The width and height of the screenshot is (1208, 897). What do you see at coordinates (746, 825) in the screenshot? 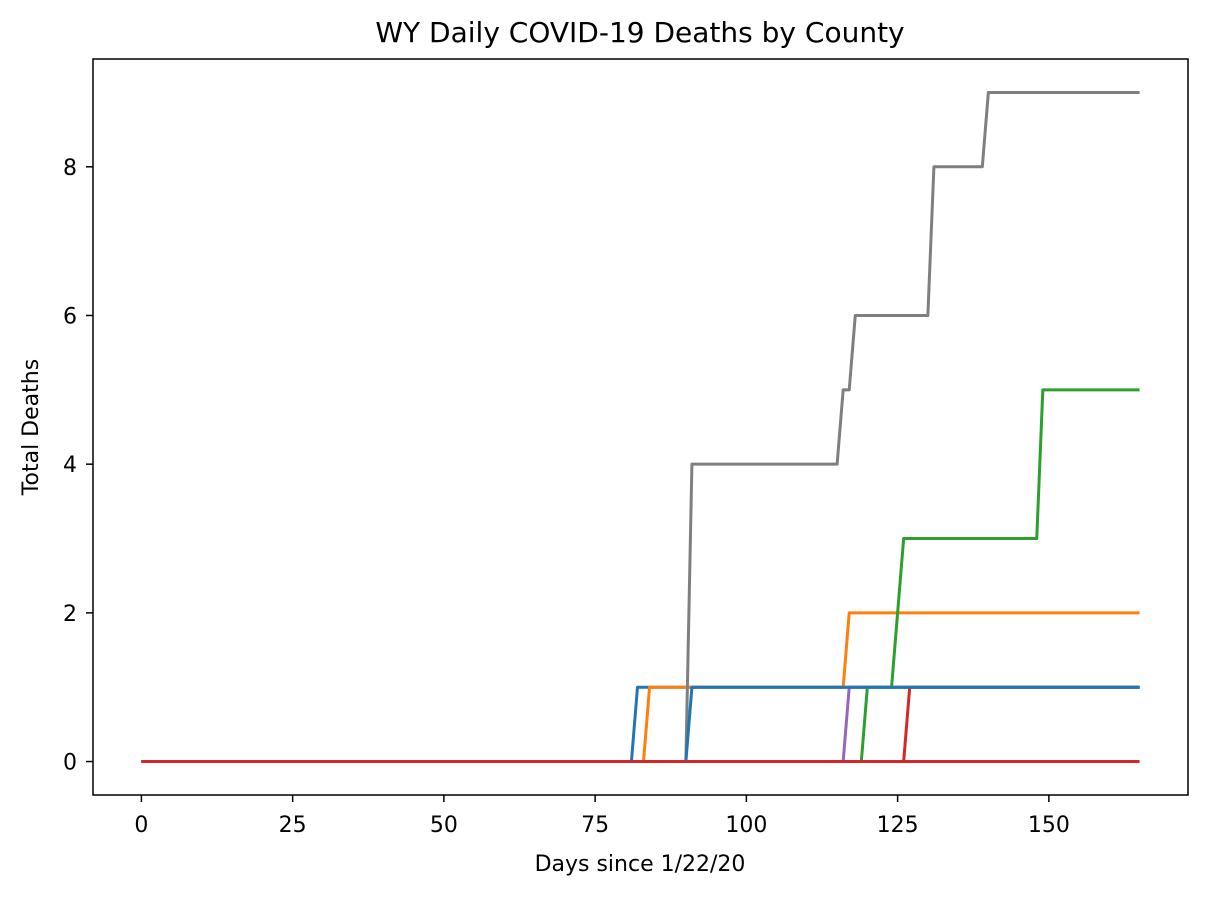
I see `x-tick-label: 100` at bounding box center [746, 825].